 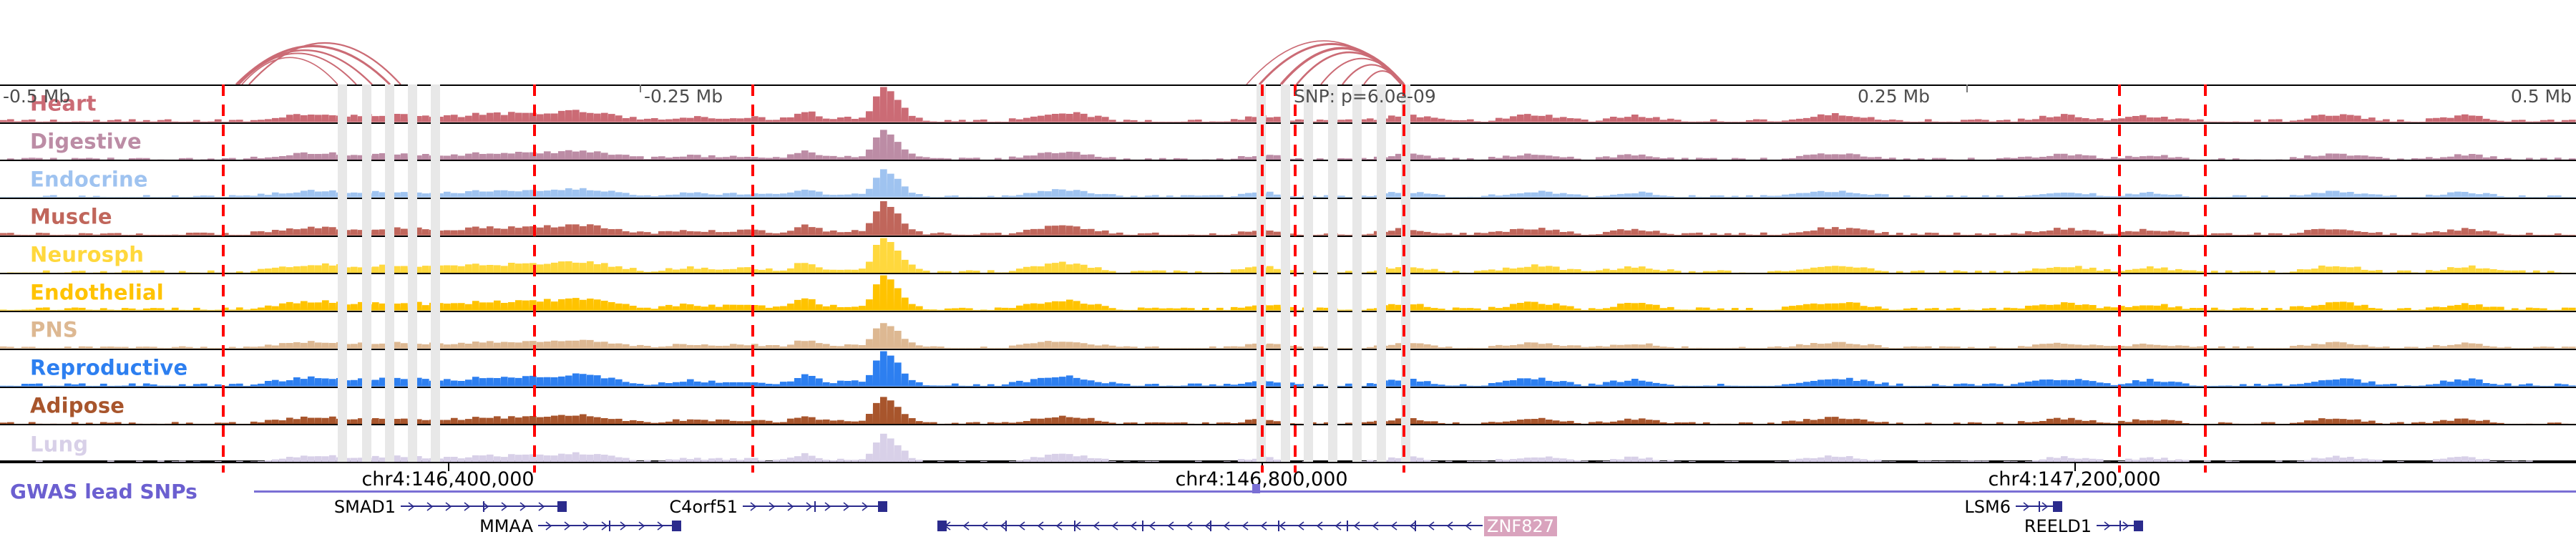 I want to click on ruler-label: 0.25 Mb, so click(x=1894, y=96).